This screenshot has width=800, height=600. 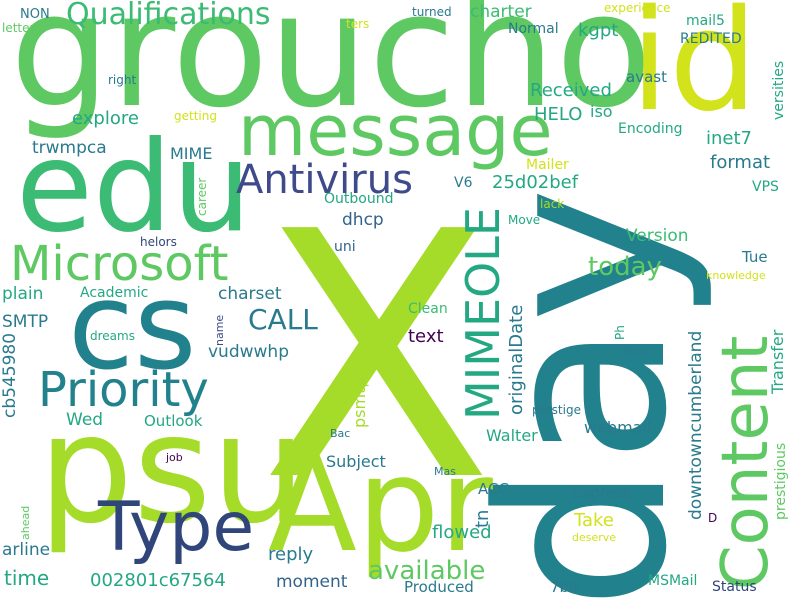 What do you see at coordinates (594, 520) in the screenshot?
I see `word-take: Take` at bounding box center [594, 520].